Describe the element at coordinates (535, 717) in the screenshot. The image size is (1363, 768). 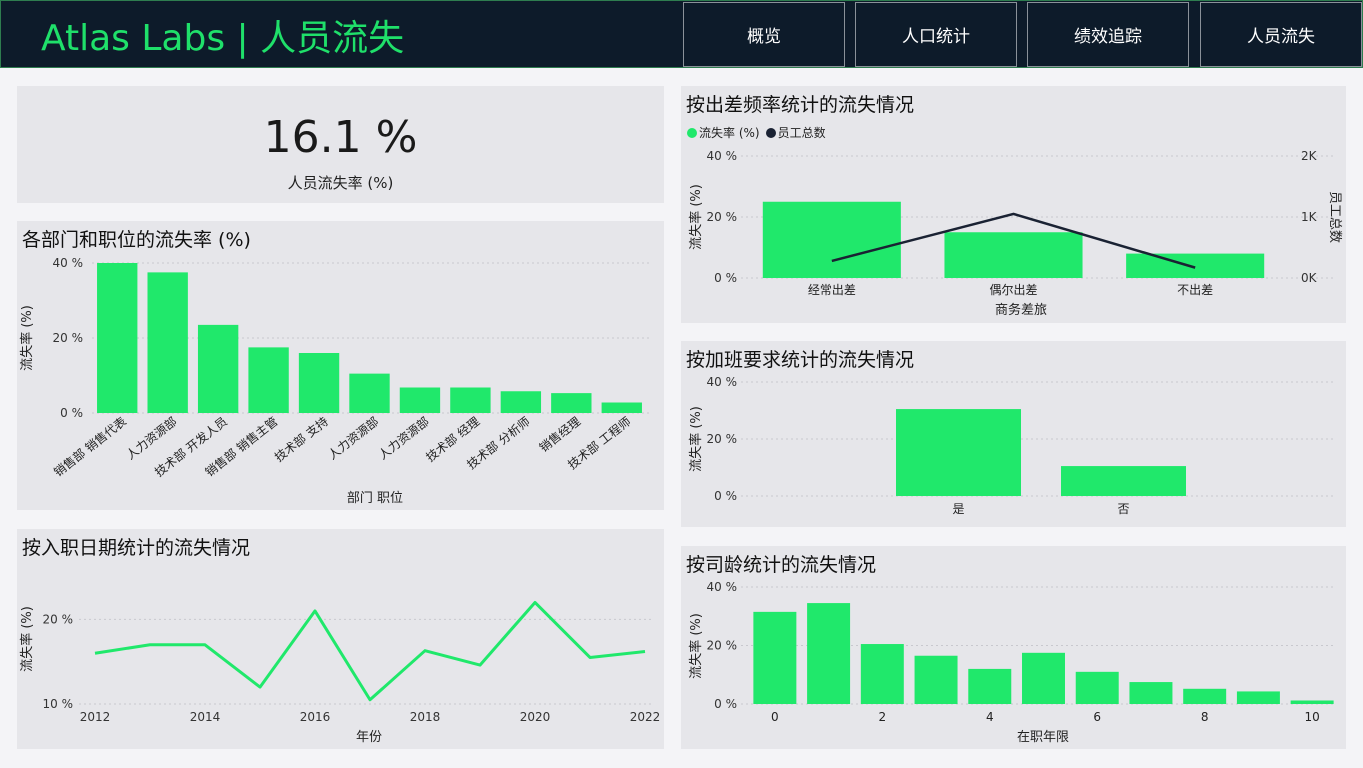
I see `x-tick-label: 2020` at that location.